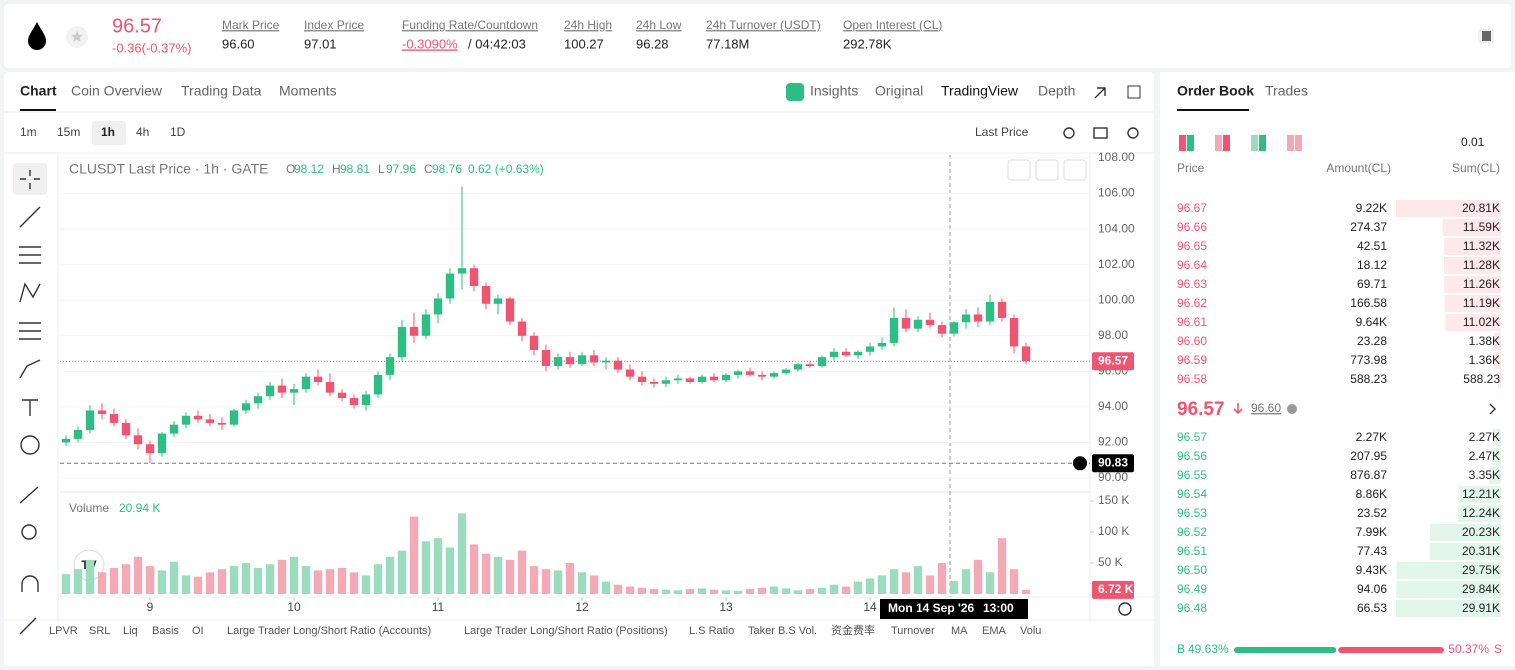 The image size is (1515, 670). Describe the element at coordinates (1069, 133) in the screenshot. I see `search-button` at that location.